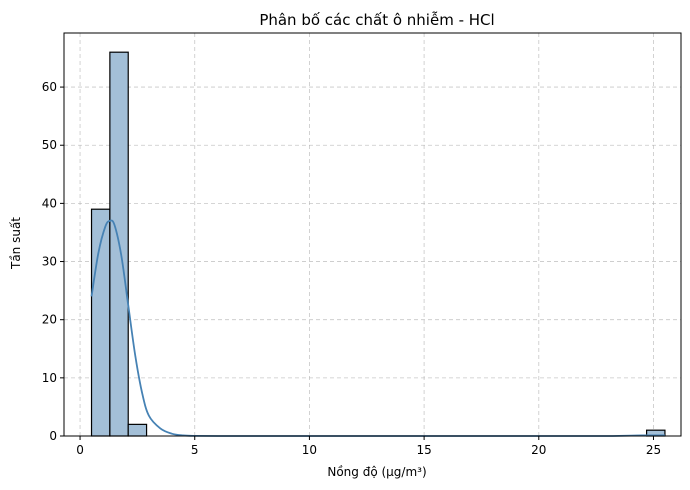  Describe the element at coordinates (137, 430) in the screenshot. I see `histogram-bar` at that location.